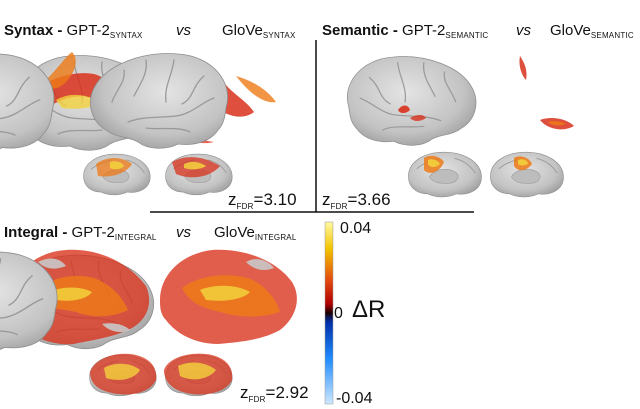  Describe the element at coordinates (199, 174) in the screenshot. I see `syntax-right-medial` at that location.